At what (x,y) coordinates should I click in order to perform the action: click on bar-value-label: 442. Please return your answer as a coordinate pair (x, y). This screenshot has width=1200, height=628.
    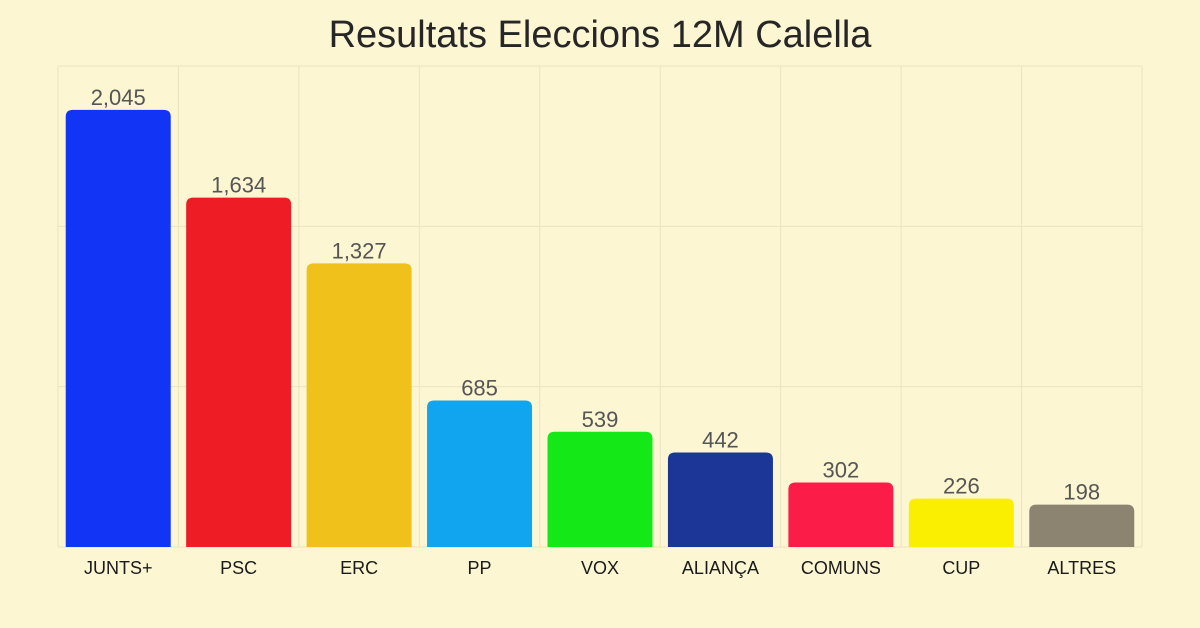
    Looking at the image, I should click on (720, 440).